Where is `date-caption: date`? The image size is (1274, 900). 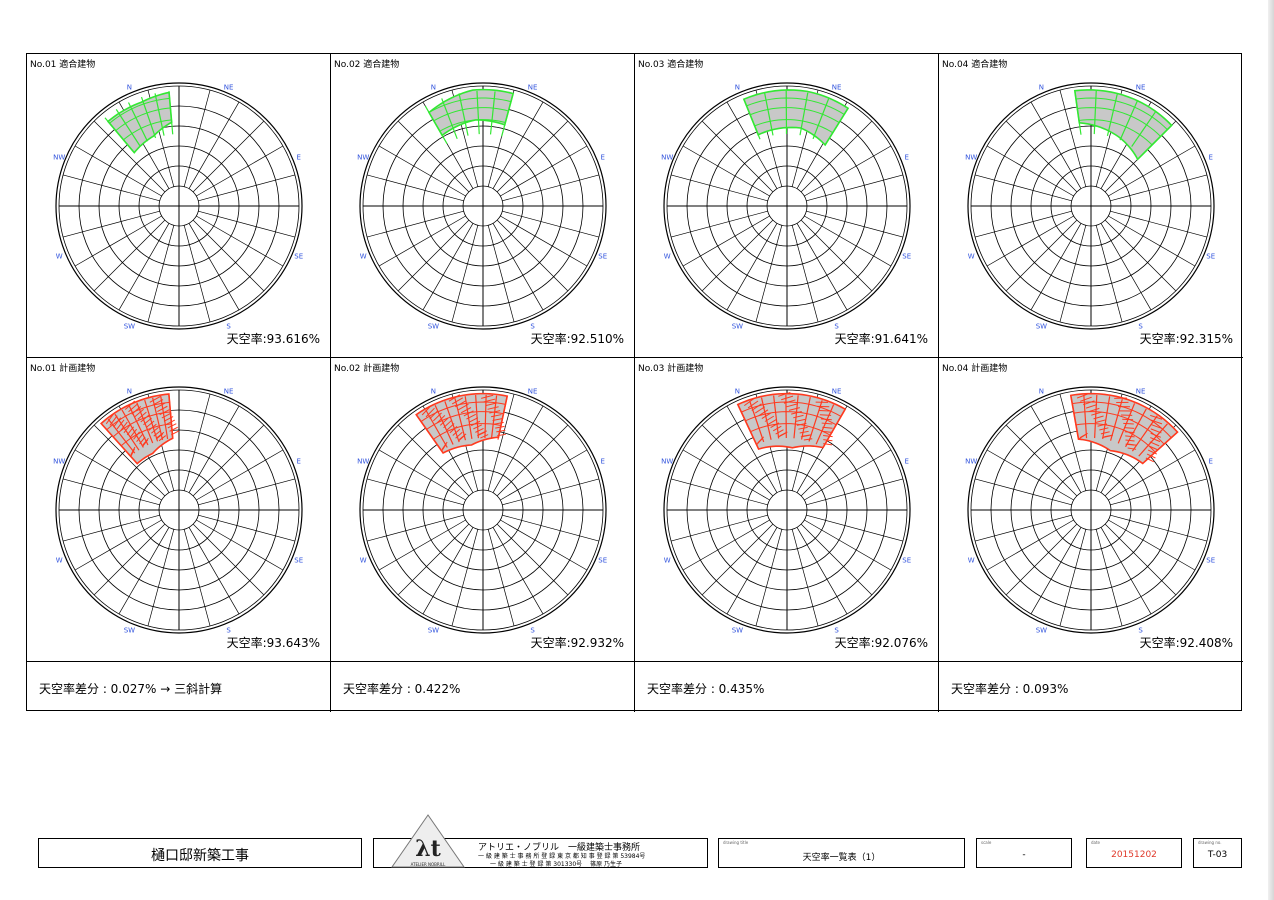
date-caption: date is located at coordinates (1096, 842).